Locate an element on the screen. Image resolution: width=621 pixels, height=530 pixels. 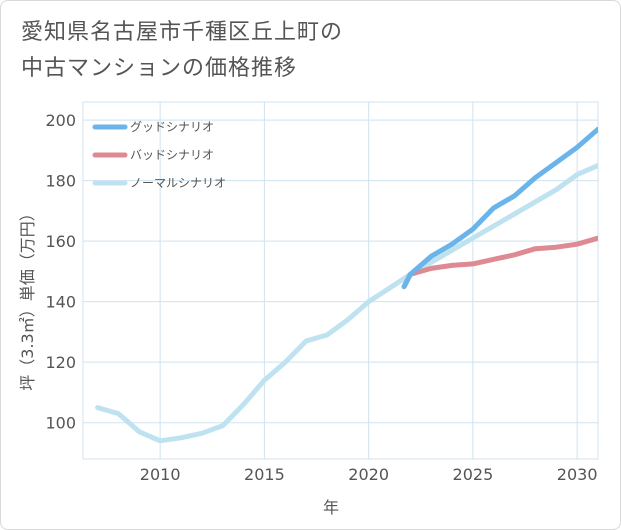
legend-label: グッドシナリオ is located at coordinates (172, 127).